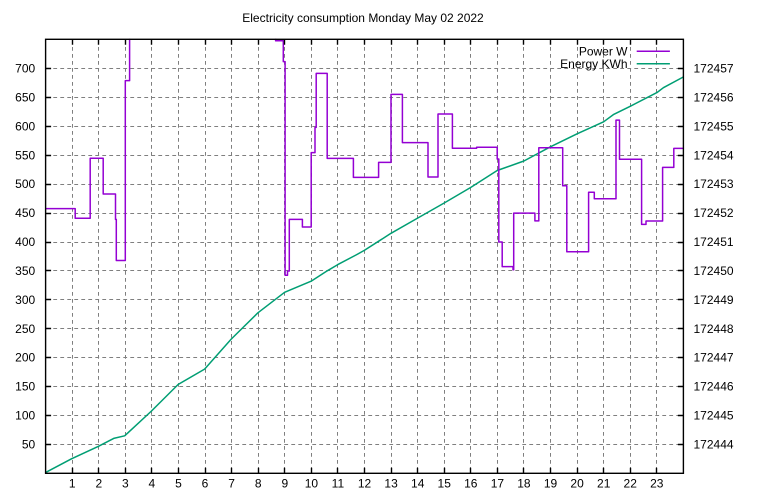  Describe the element at coordinates (25, 184) in the screenshot. I see `svg-text: 500` at that location.